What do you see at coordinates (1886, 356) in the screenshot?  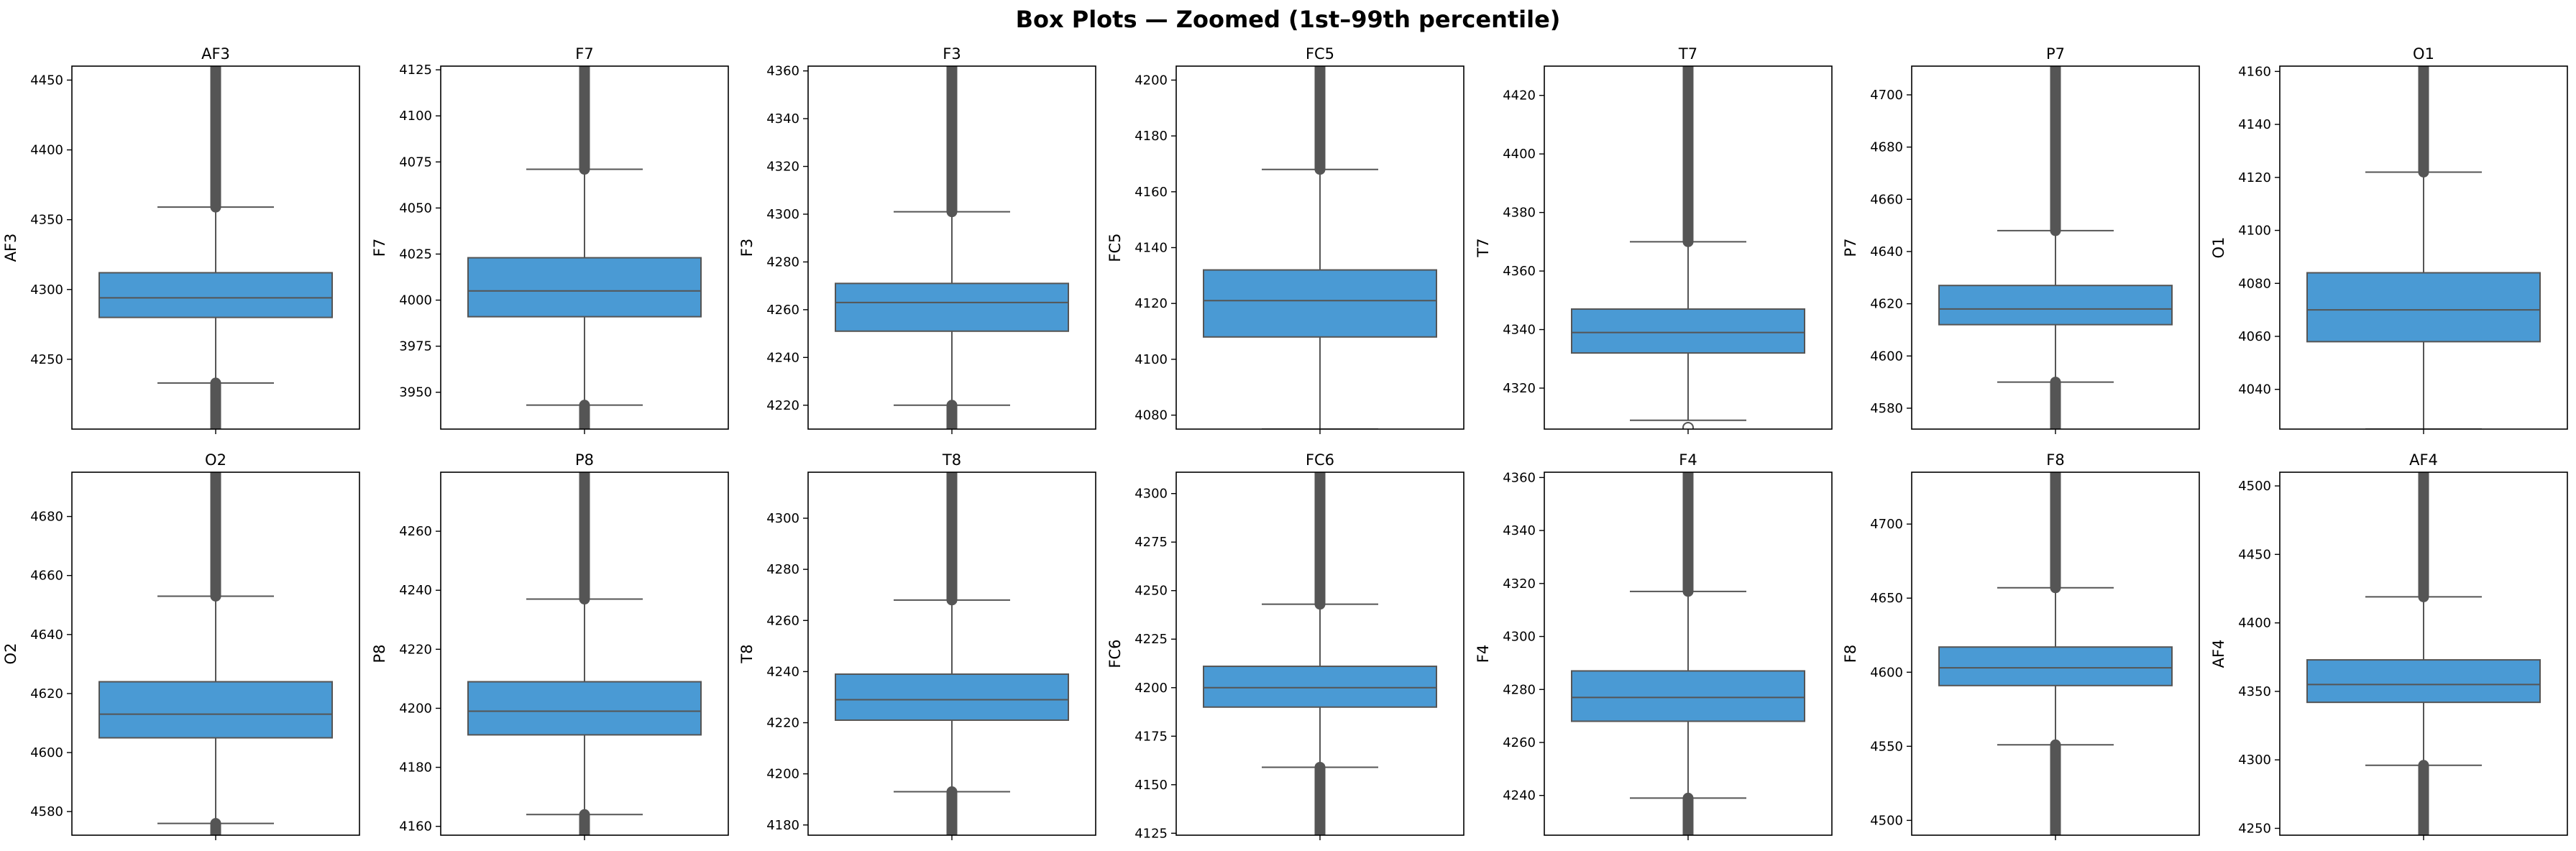 I see `y-tick-label: 4600` at bounding box center [1886, 356].